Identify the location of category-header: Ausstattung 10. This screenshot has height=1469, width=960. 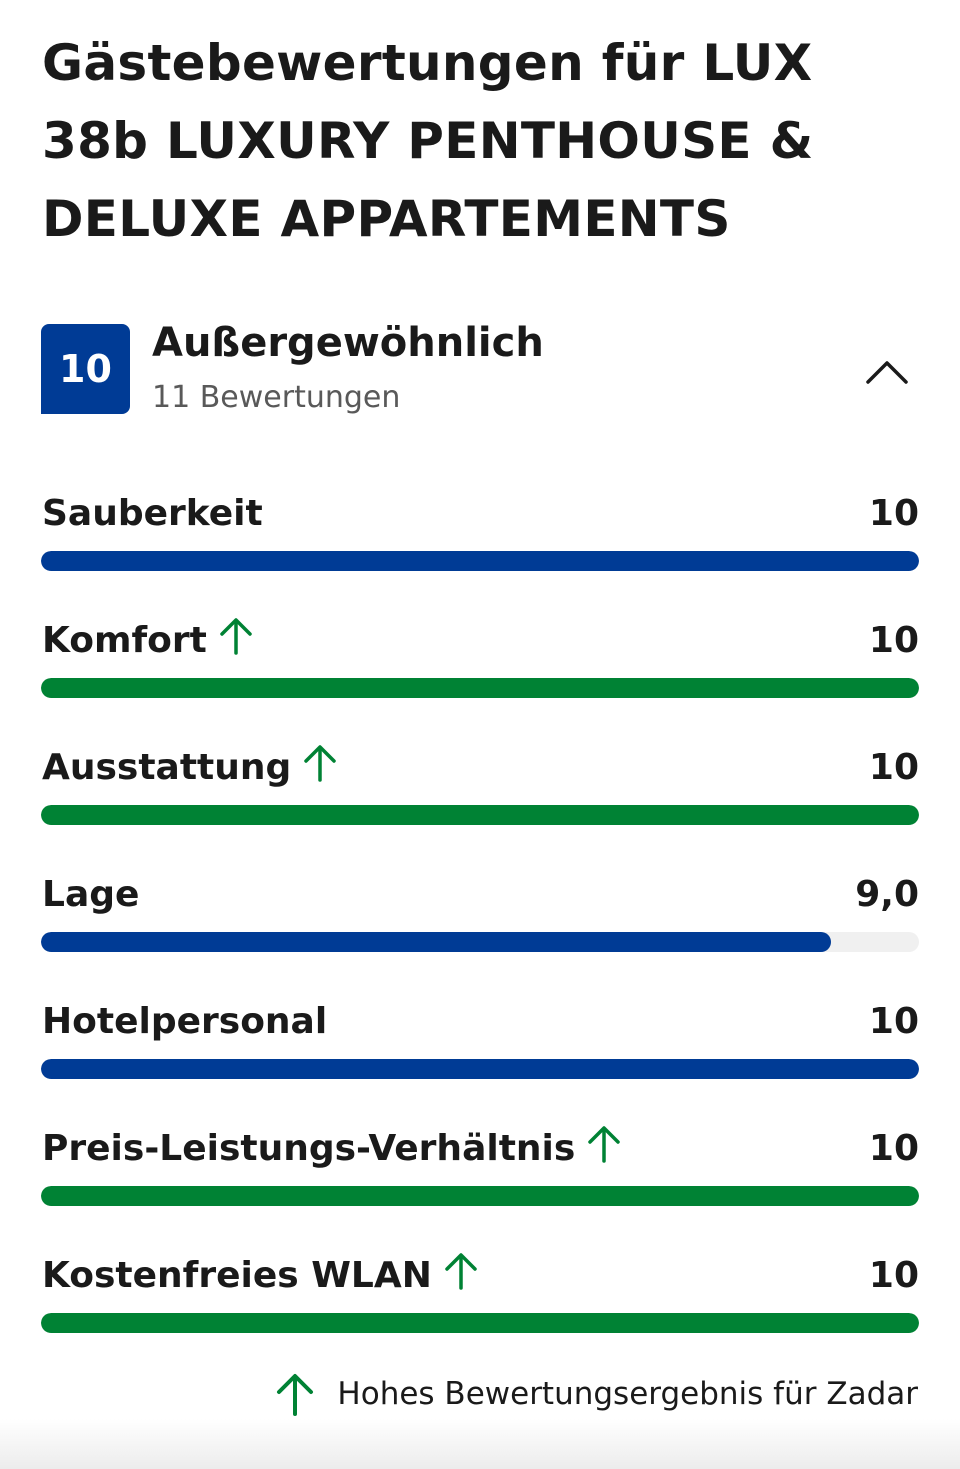
(480, 768).